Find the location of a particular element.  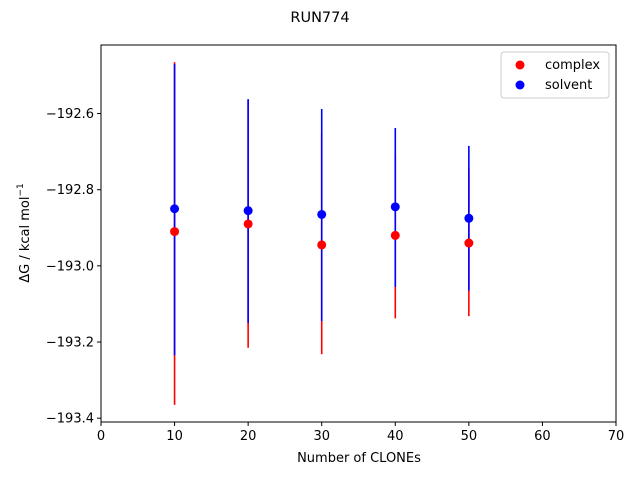

legend-frame is located at coordinates (555, 75).